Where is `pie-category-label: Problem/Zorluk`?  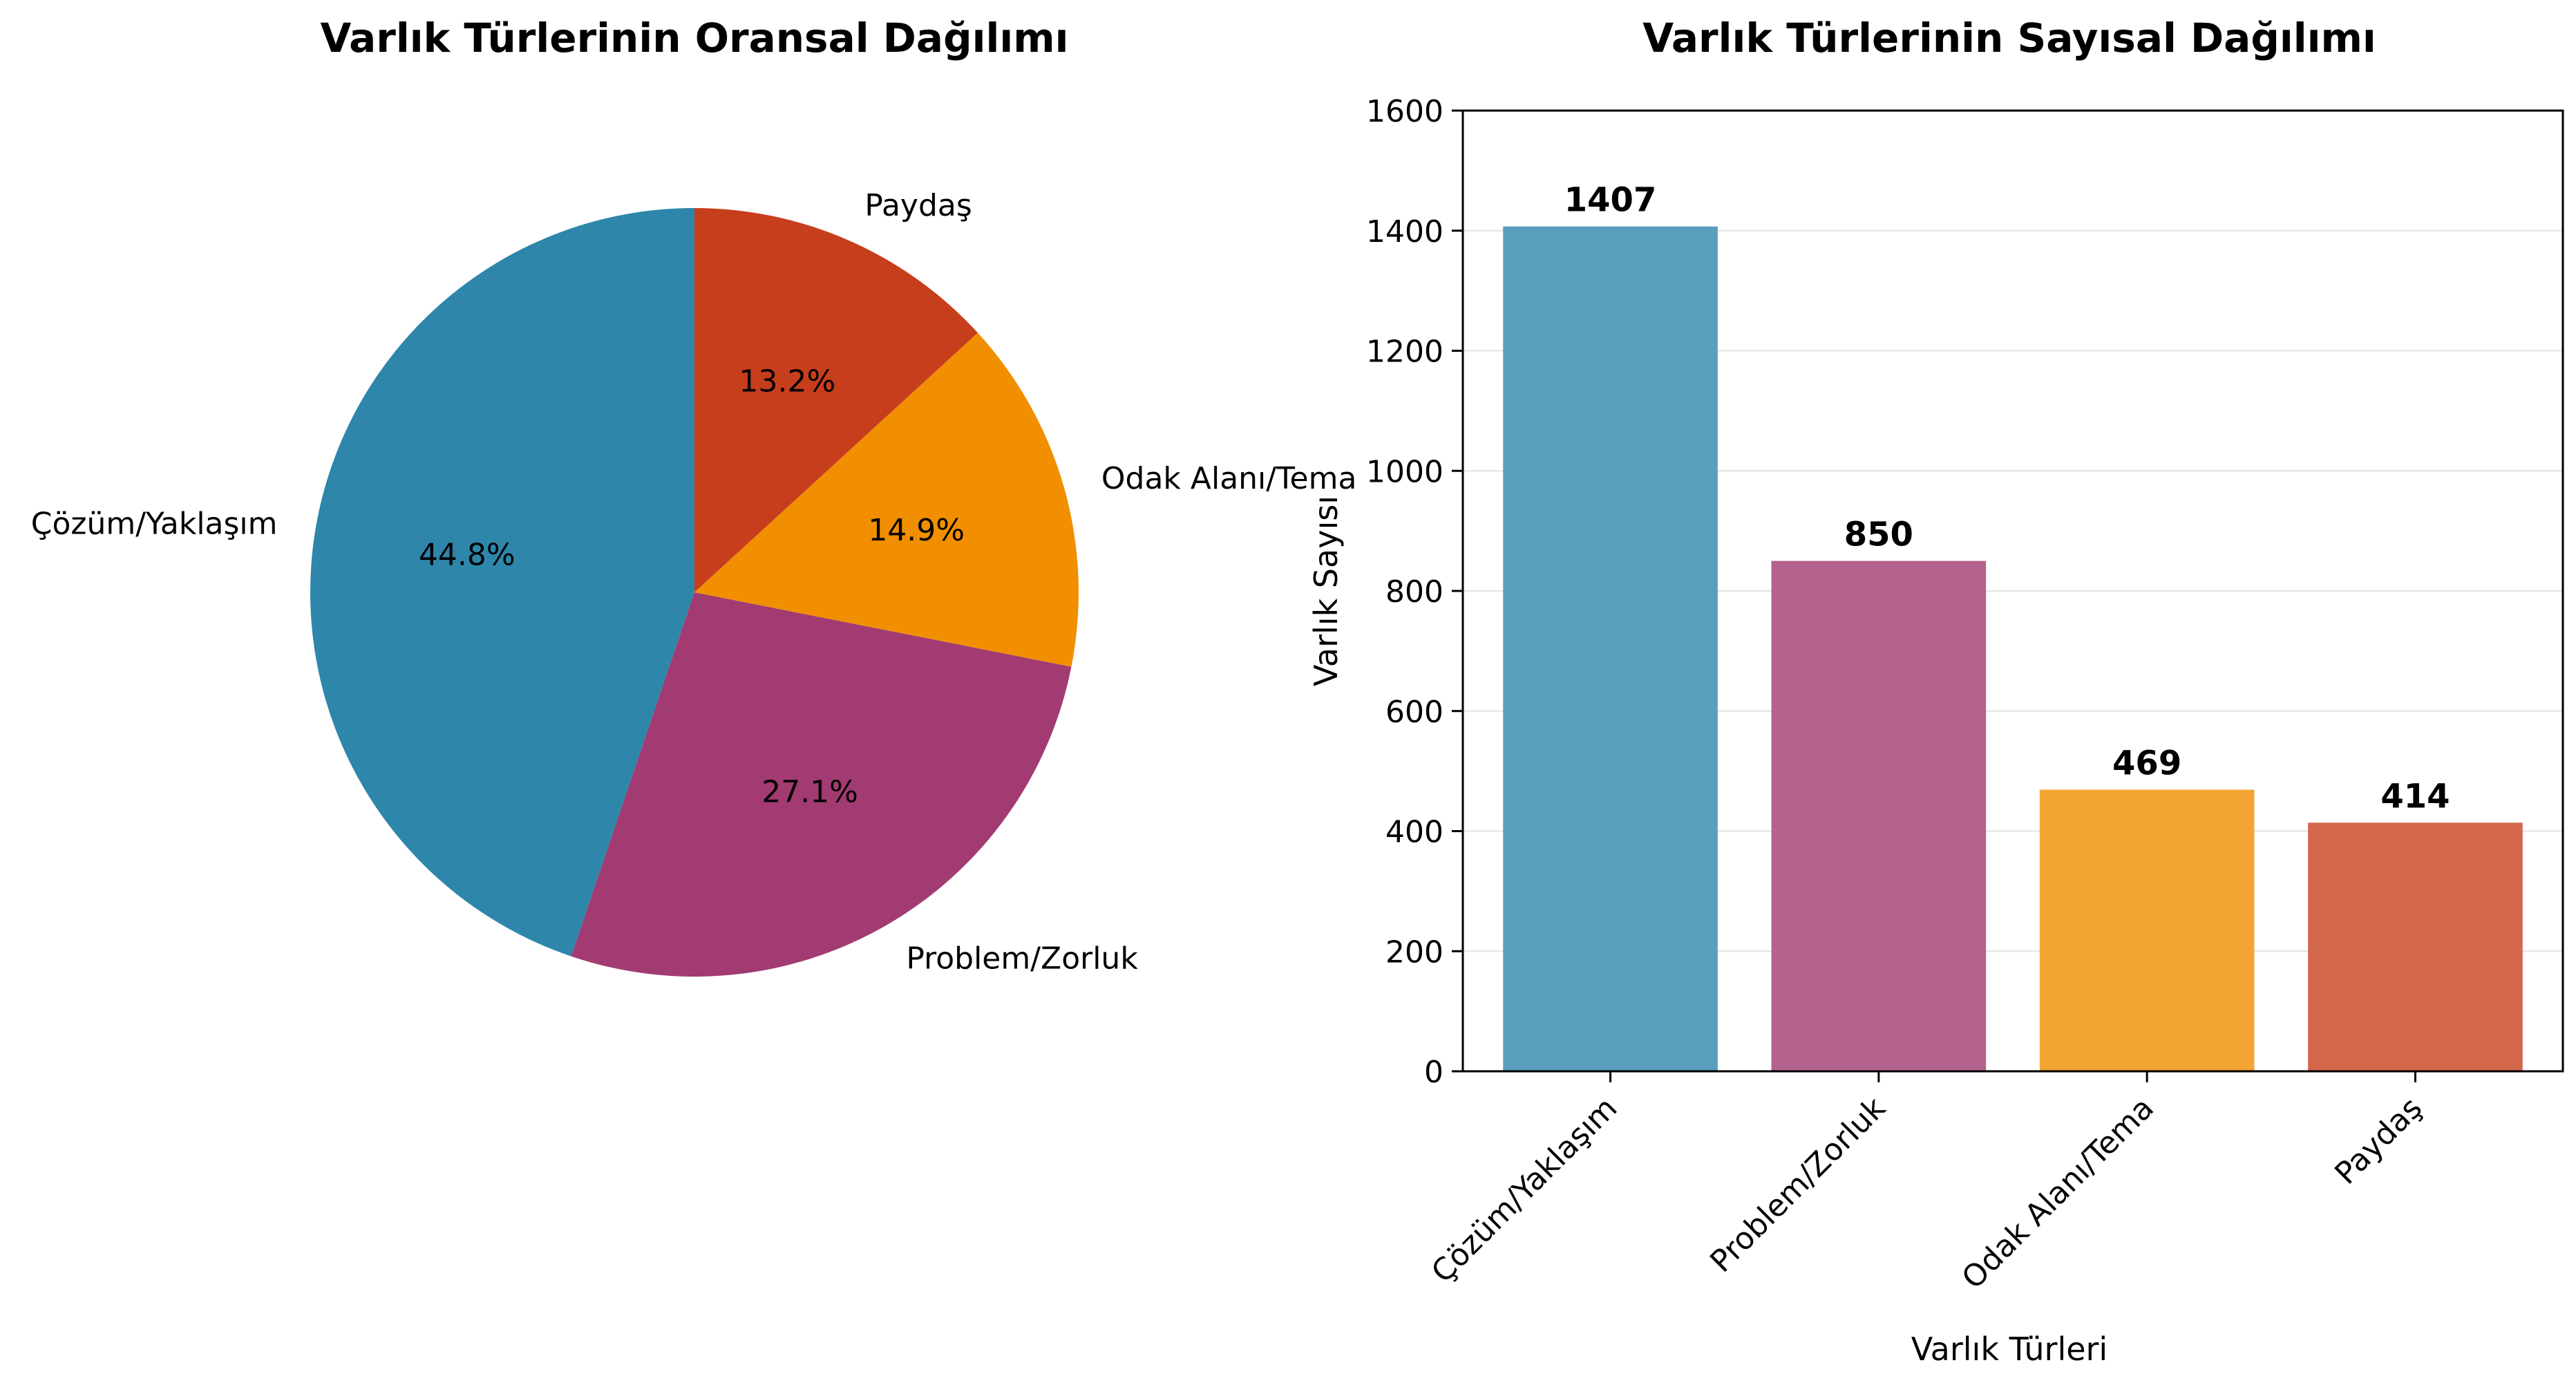
pie-category-label: Problem/Zorluk is located at coordinates (1022, 958).